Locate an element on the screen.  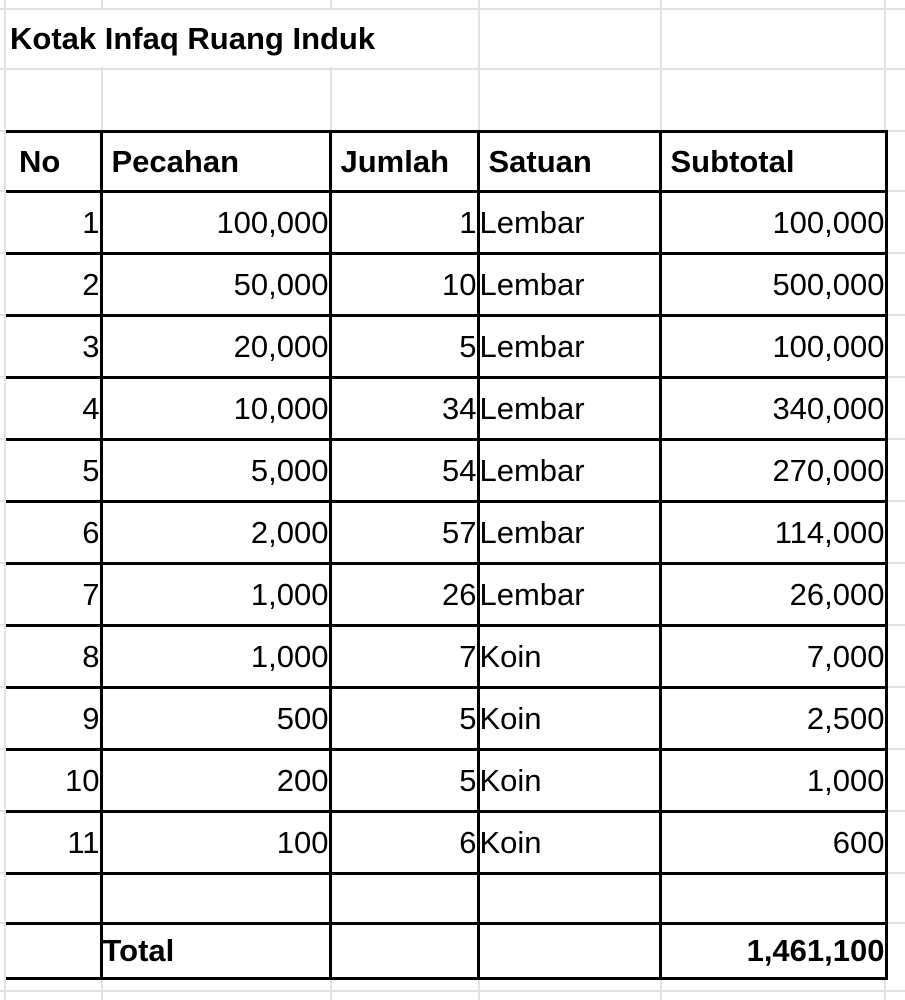
cell-no: 9 is located at coordinates (54, 718).